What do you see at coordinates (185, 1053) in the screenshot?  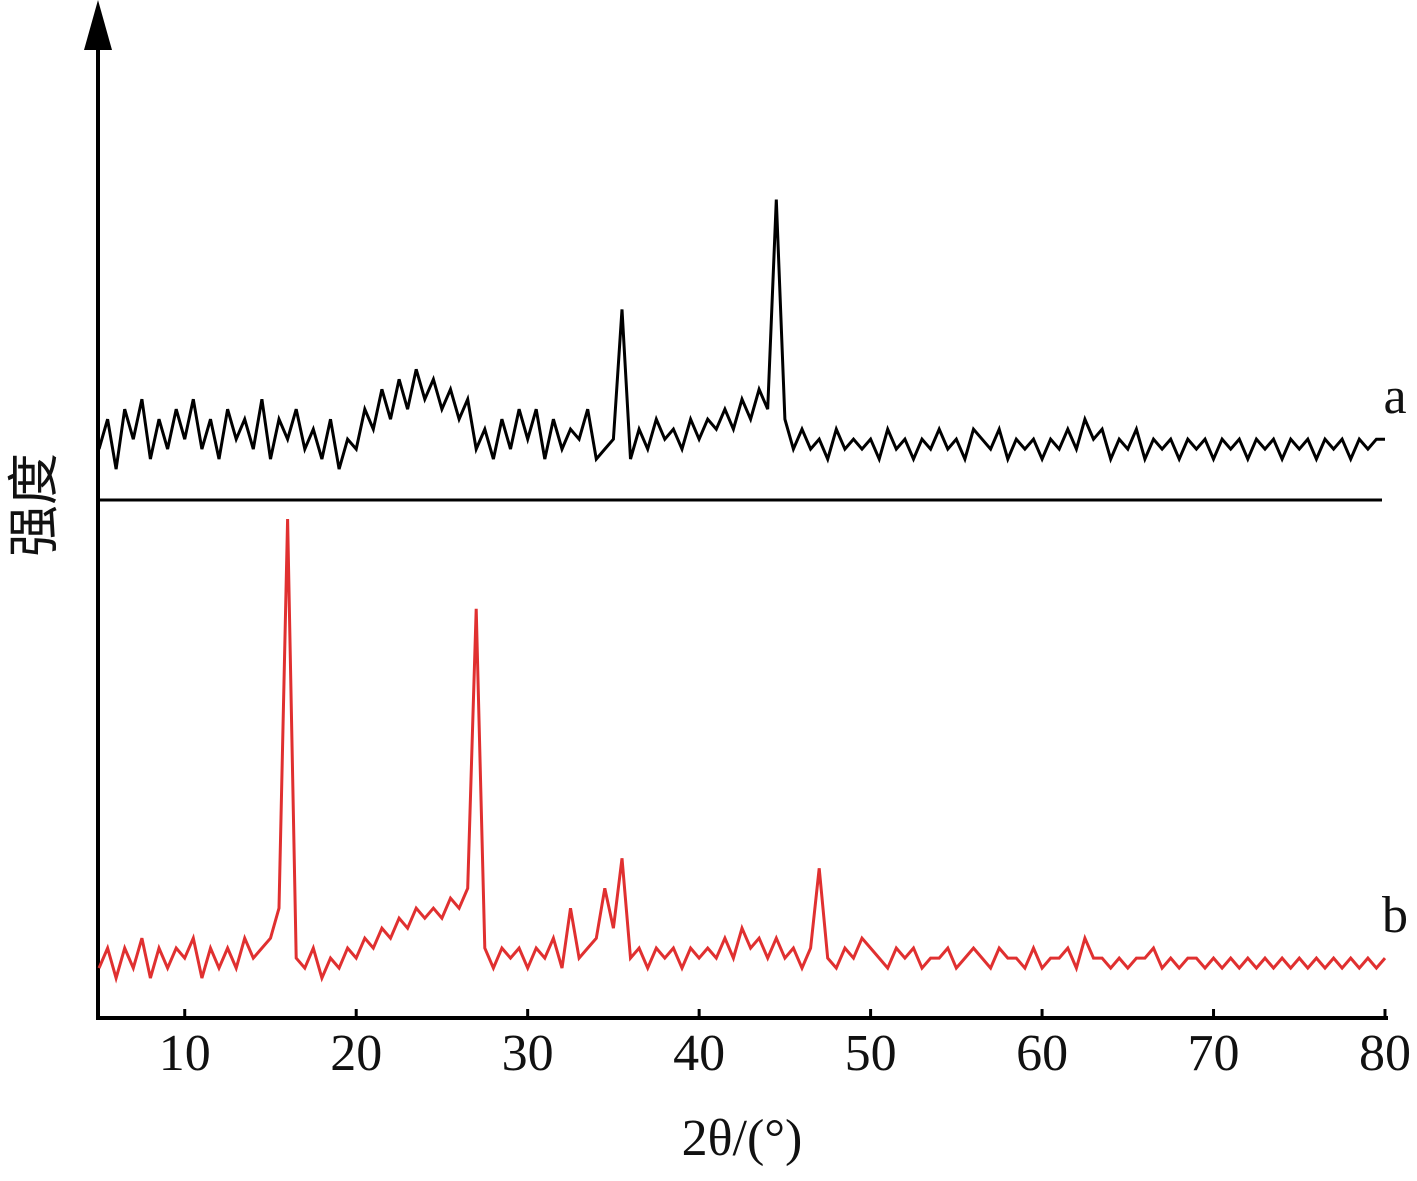 I see `x-tick-label: 10` at bounding box center [185, 1053].